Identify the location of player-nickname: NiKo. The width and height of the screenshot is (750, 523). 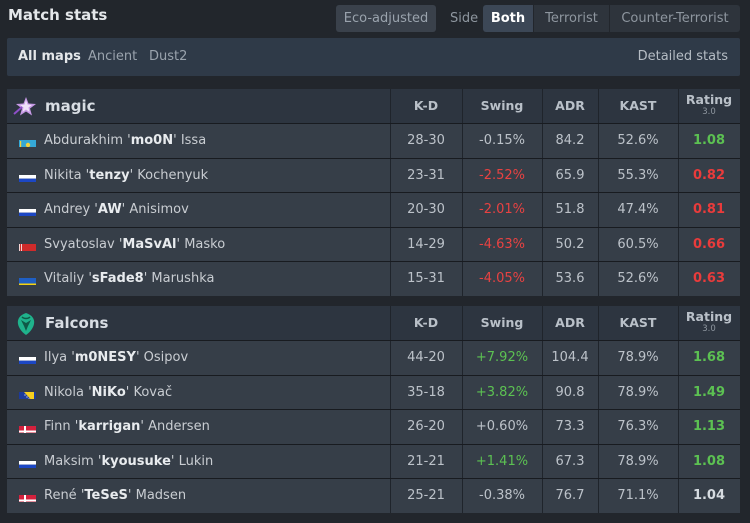
(108, 392).